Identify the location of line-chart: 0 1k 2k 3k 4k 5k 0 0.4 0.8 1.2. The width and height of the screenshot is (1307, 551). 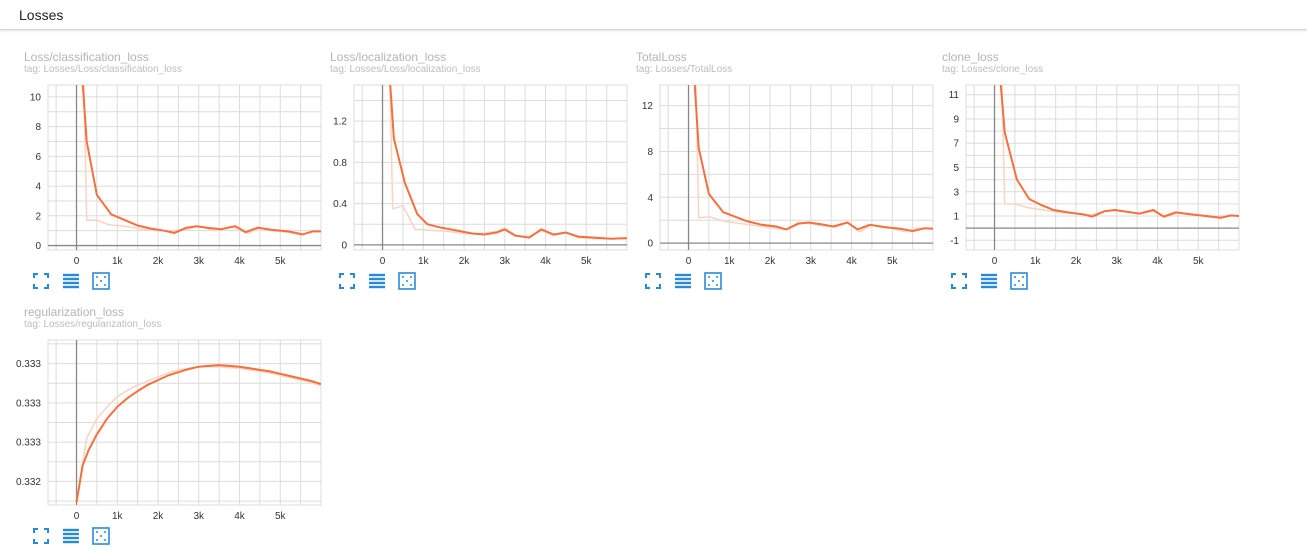
(480, 162).